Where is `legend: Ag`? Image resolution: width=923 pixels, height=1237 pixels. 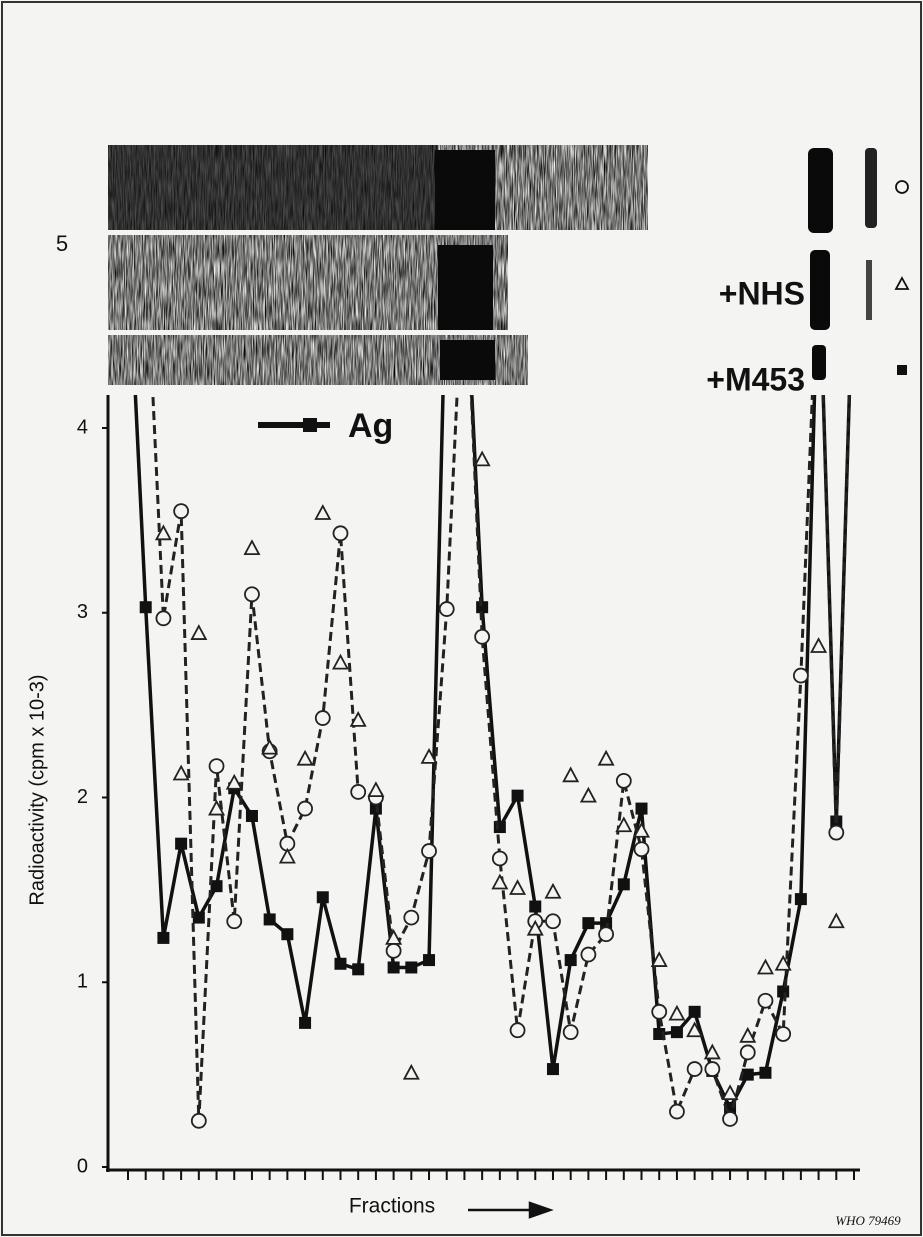
legend: Ag is located at coordinates (325, 426).